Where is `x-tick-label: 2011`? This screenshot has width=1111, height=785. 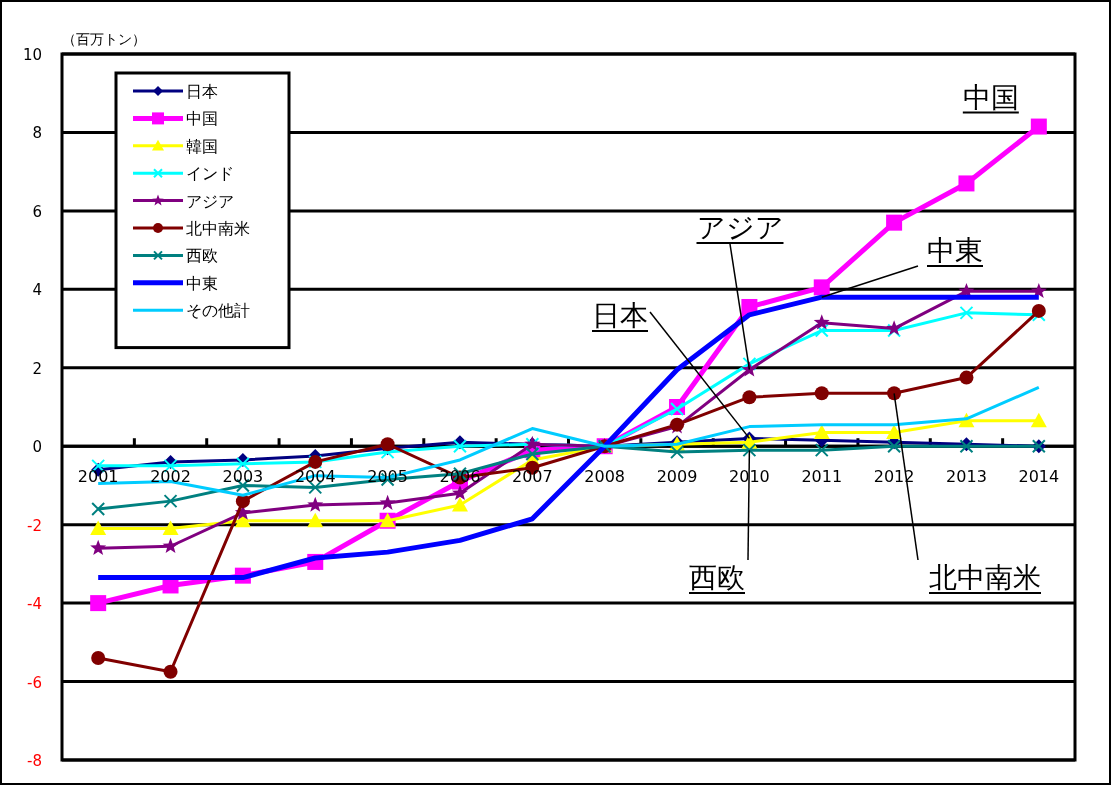 x-tick-label: 2011 is located at coordinates (822, 477).